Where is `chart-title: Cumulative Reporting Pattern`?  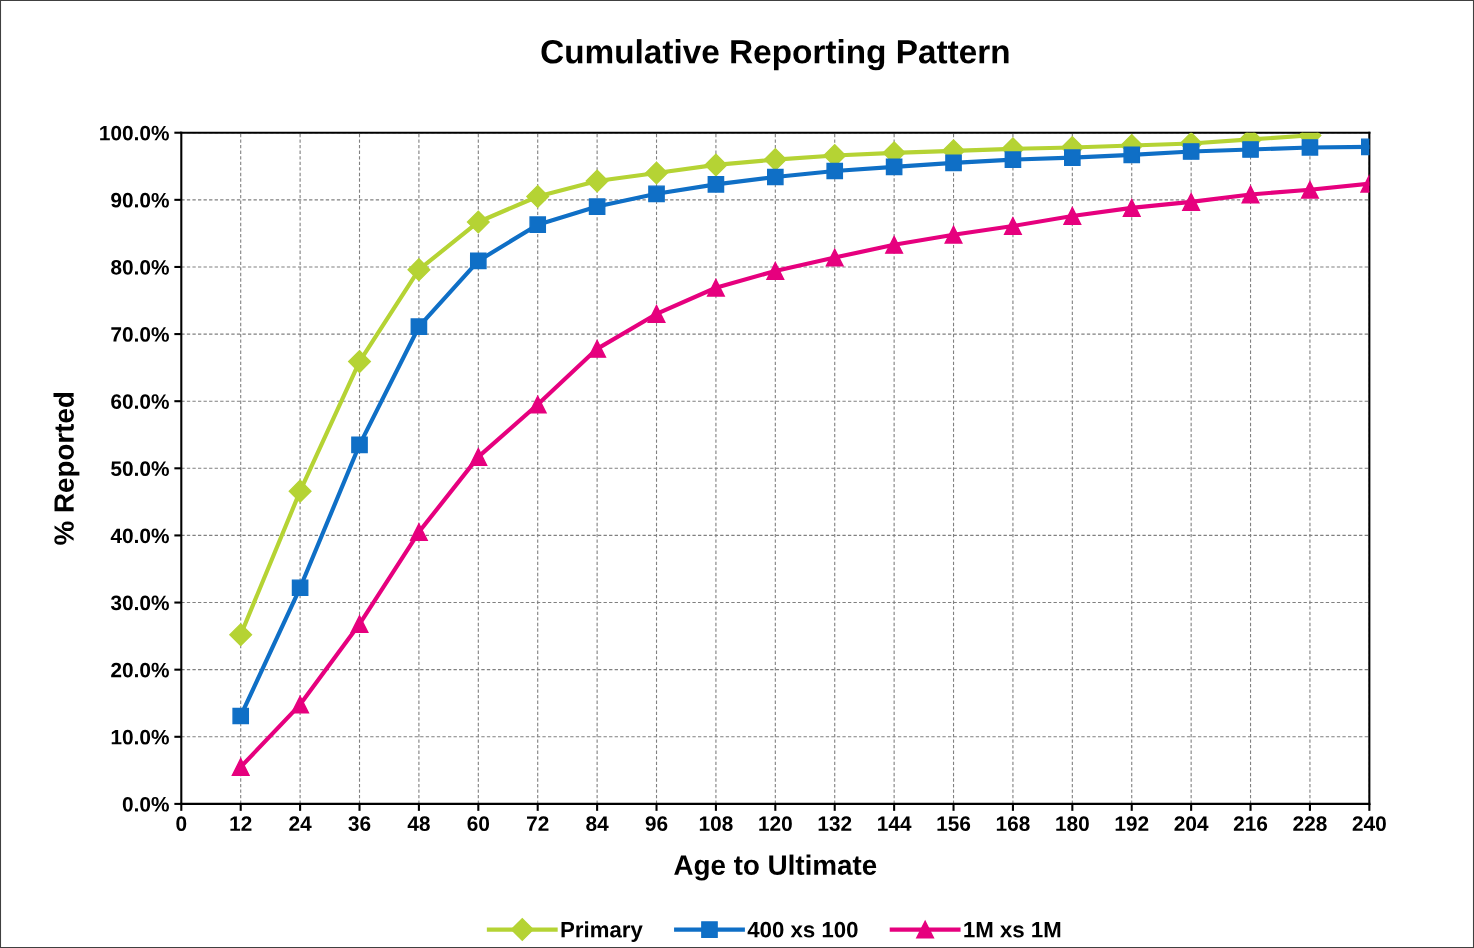 chart-title: Cumulative Reporting Pattern is located at coordinates (775, 55).